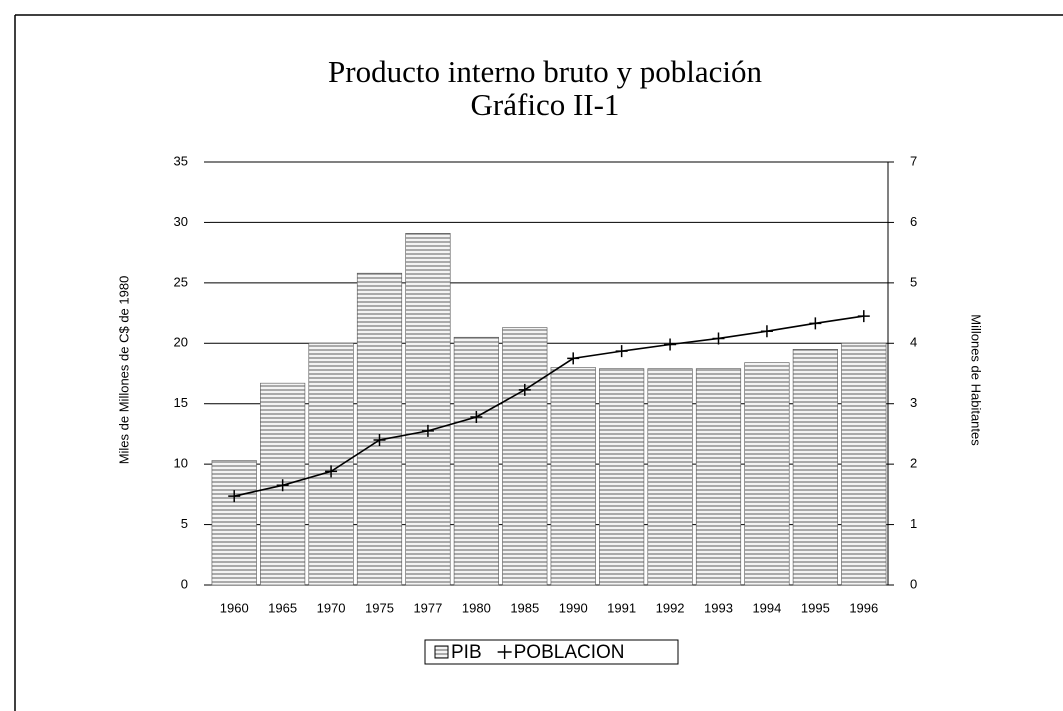  Describe the element at coordinates (913, 342) in the screenshot. I see `y2-tick-label: 4` at that location.